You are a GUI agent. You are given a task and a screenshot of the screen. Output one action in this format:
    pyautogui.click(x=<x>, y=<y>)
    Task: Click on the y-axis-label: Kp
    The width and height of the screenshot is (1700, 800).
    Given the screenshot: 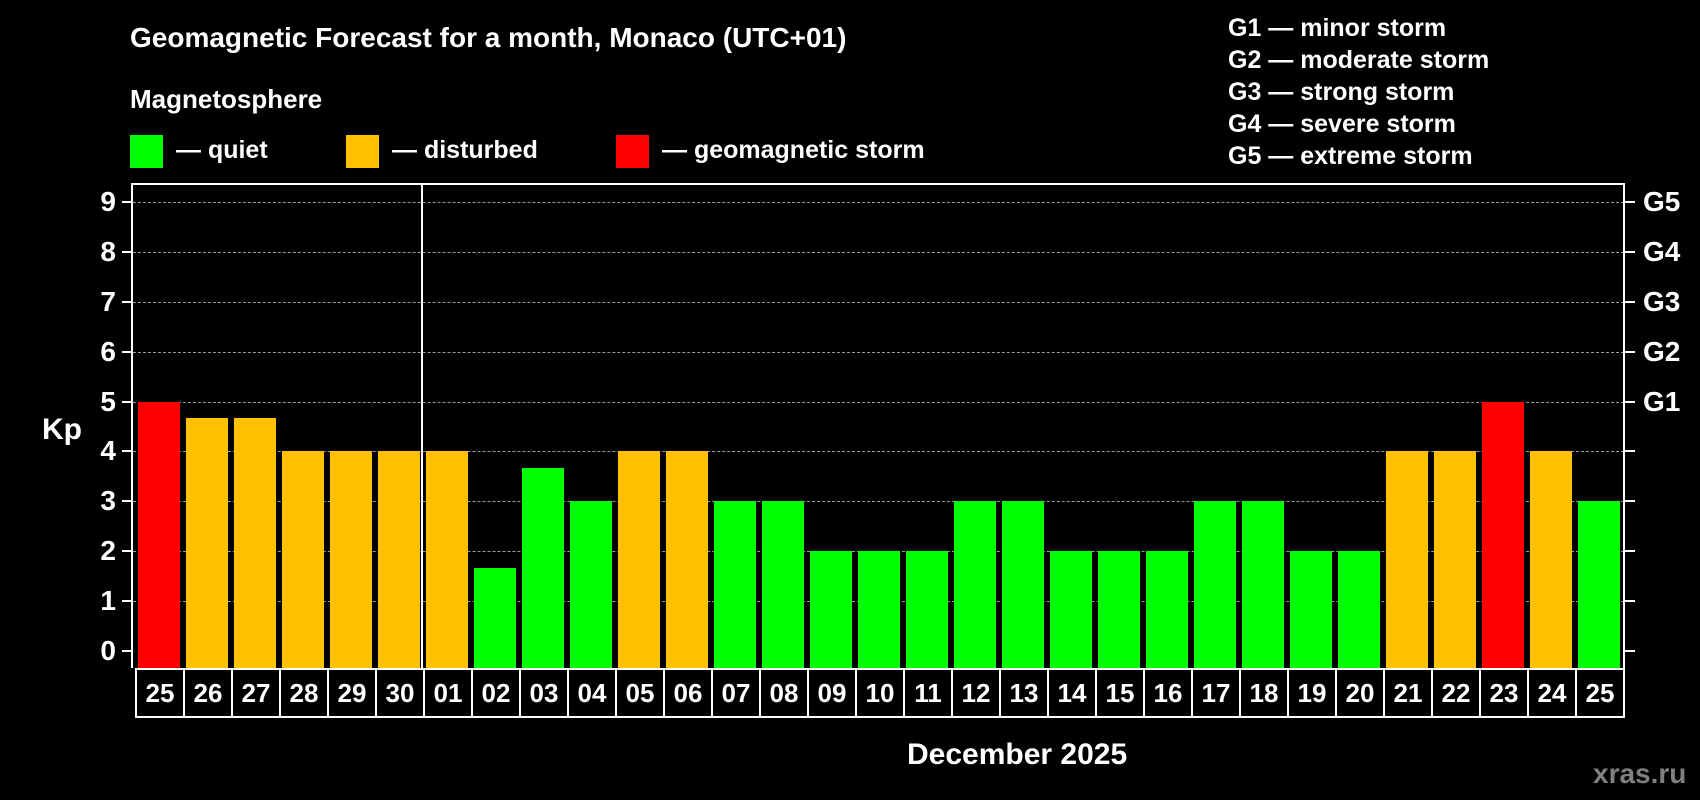 What is the action you would take?
    pyautogui.click(x=62, y=429)
    